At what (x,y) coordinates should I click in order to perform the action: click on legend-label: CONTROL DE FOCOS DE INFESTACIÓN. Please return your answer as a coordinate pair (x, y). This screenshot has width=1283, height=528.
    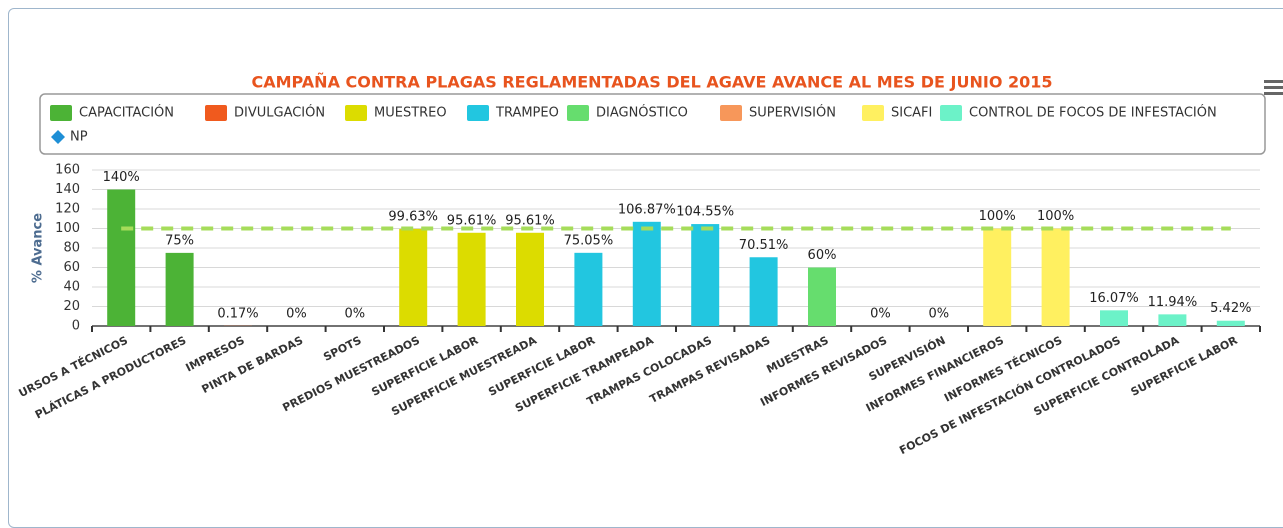
    Looking at the image, I should click on (1093, 113).